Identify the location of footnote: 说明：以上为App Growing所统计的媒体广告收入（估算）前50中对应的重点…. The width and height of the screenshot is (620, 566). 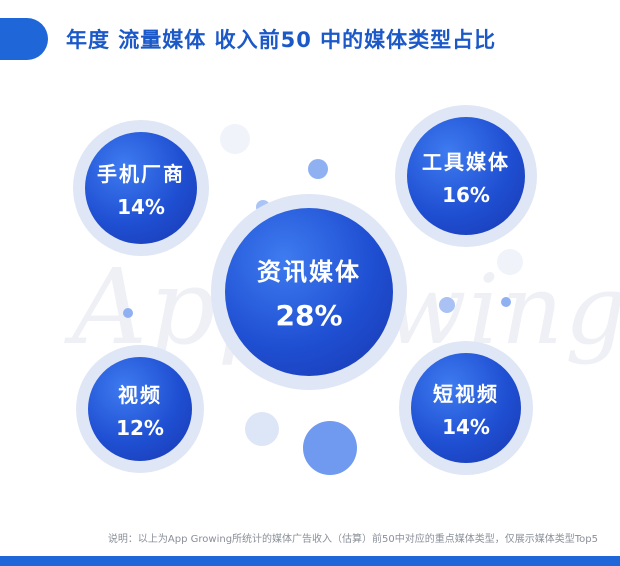
(352, 539).